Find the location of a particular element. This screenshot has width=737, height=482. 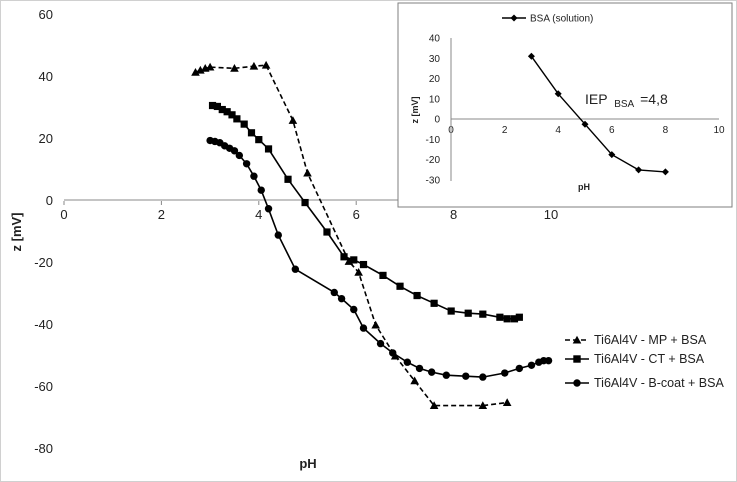

main-y-tick-label: -60 is located at coordinates (43, 386).